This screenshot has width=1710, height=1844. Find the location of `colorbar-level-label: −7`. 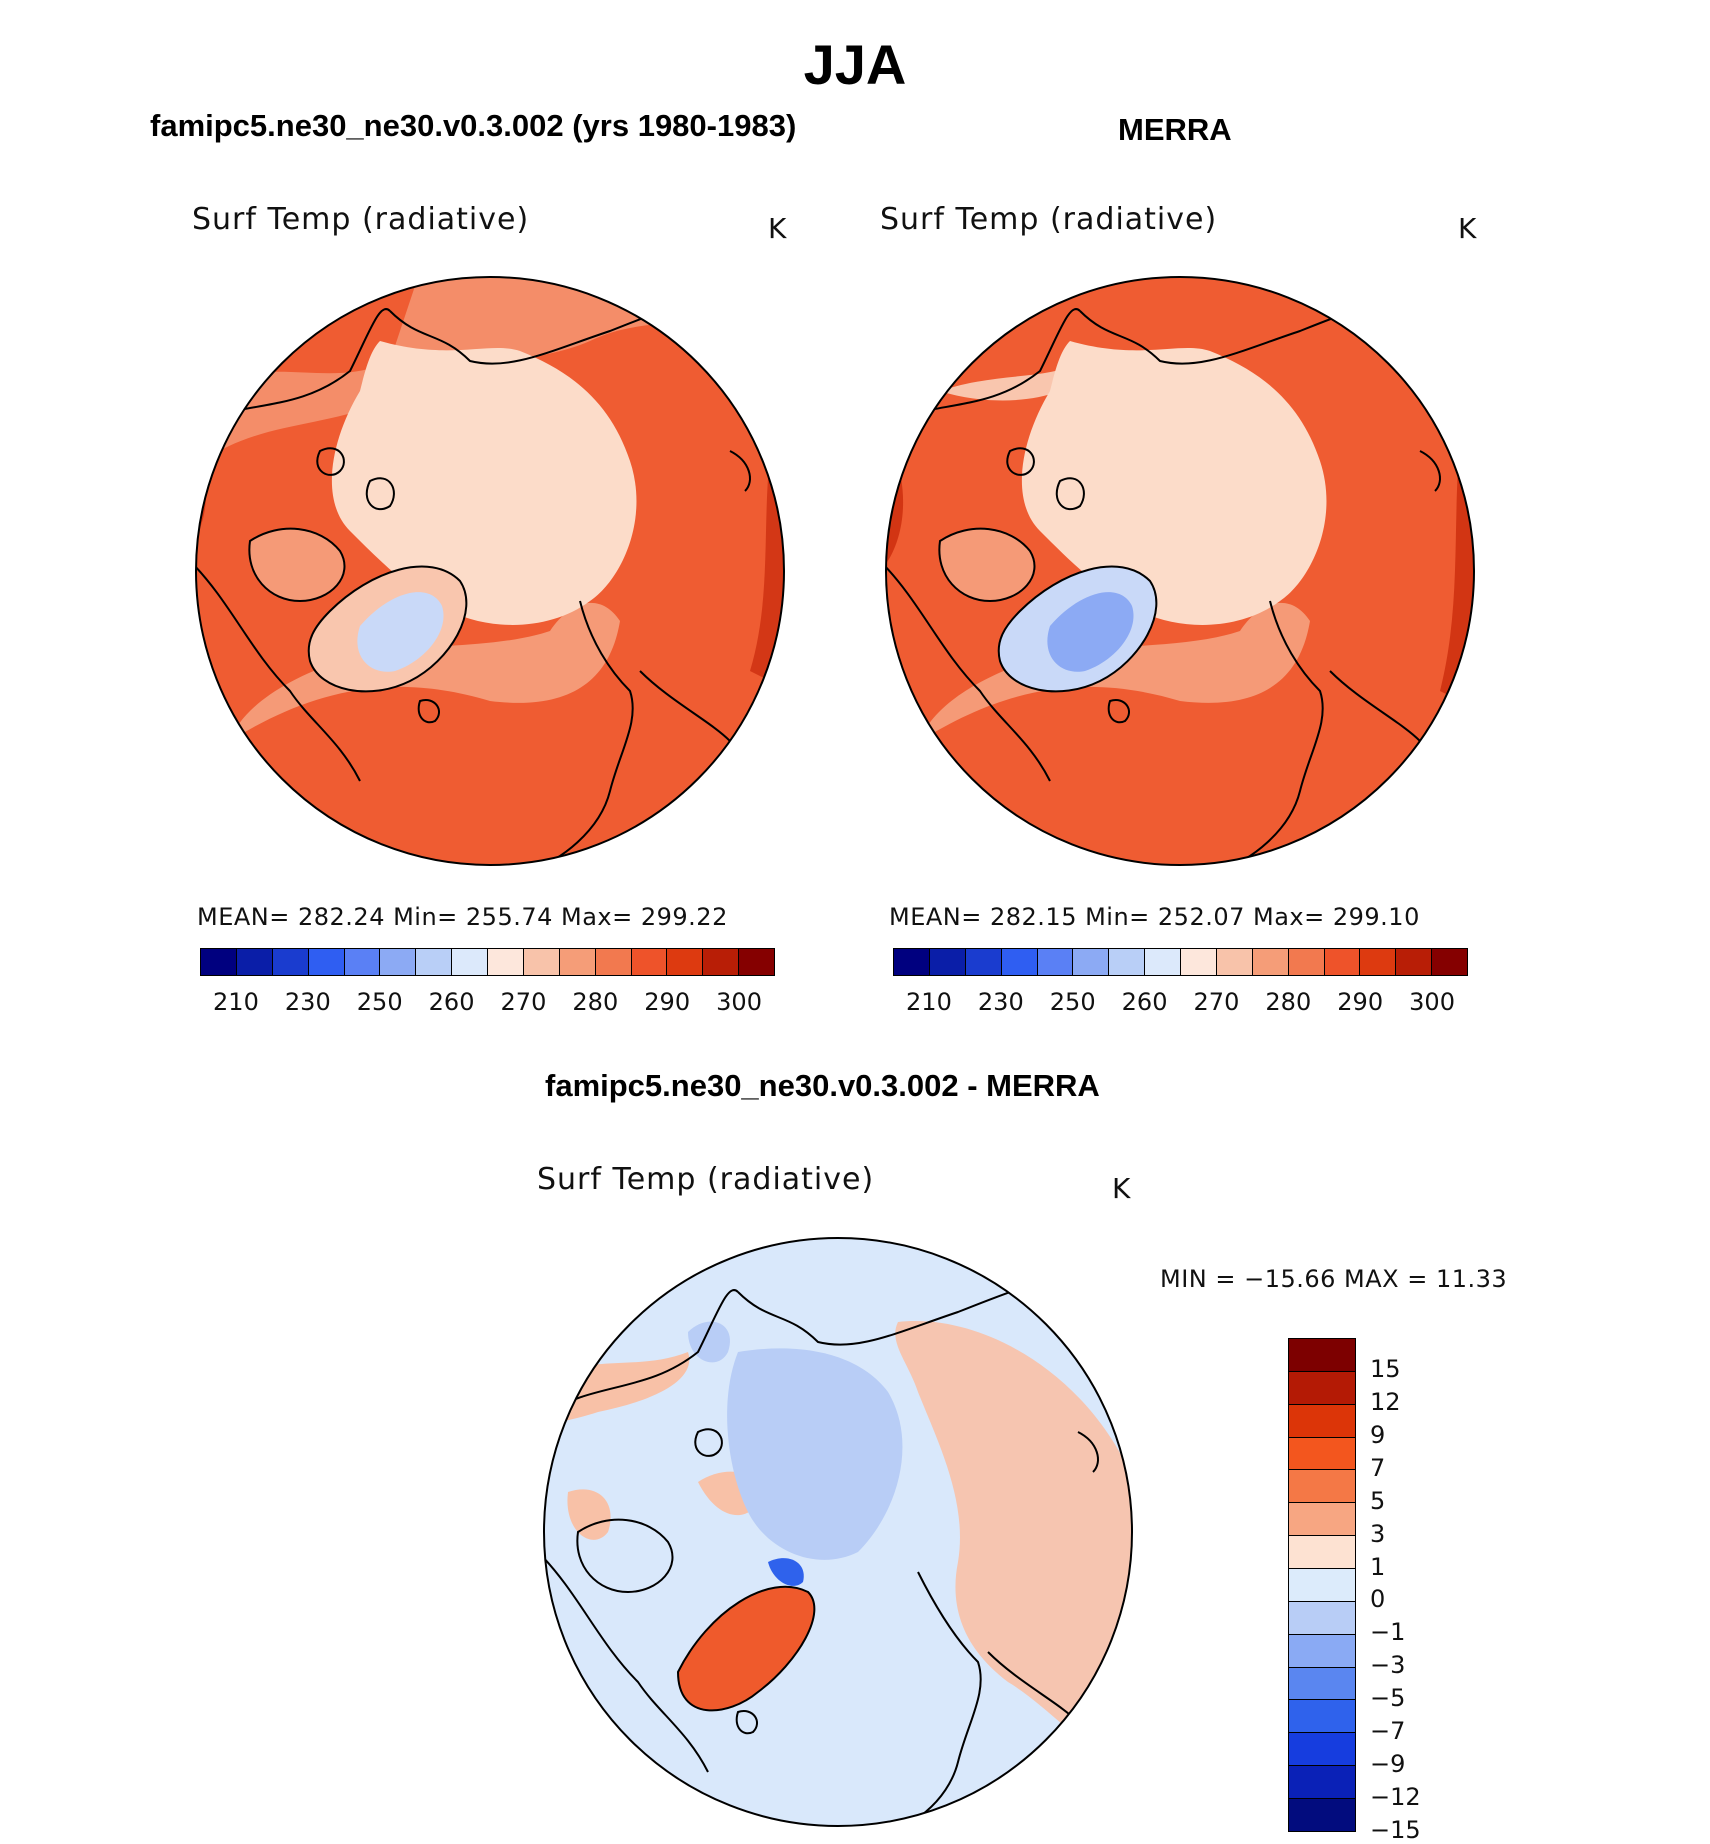

colorbar-level-label: −7 is located at coordinates (1388, 1731).